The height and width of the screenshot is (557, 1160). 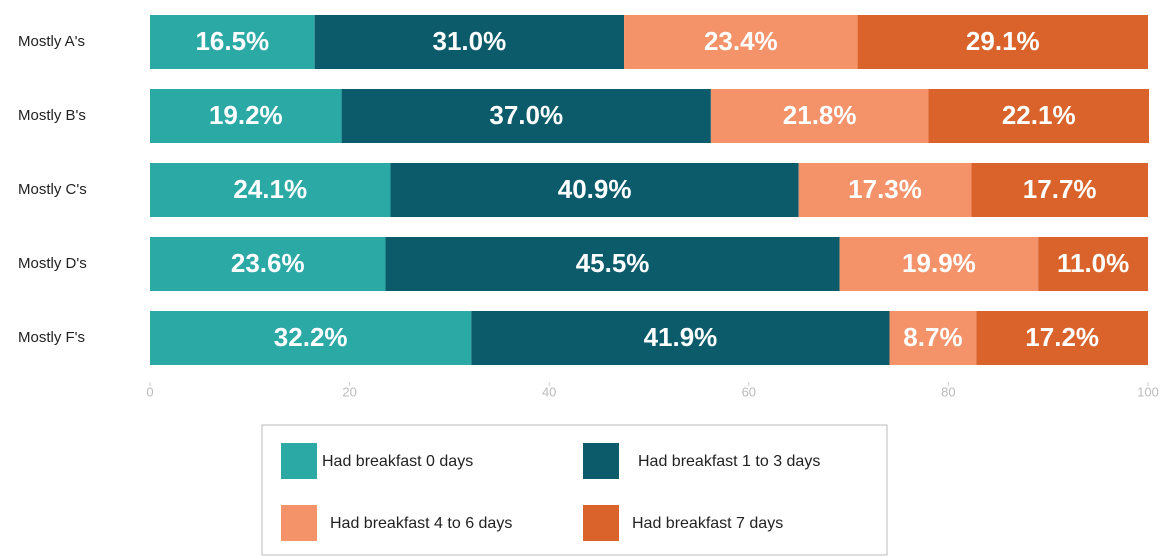 I want to click on data-label: 23.6%, so click(x=268, y=263).